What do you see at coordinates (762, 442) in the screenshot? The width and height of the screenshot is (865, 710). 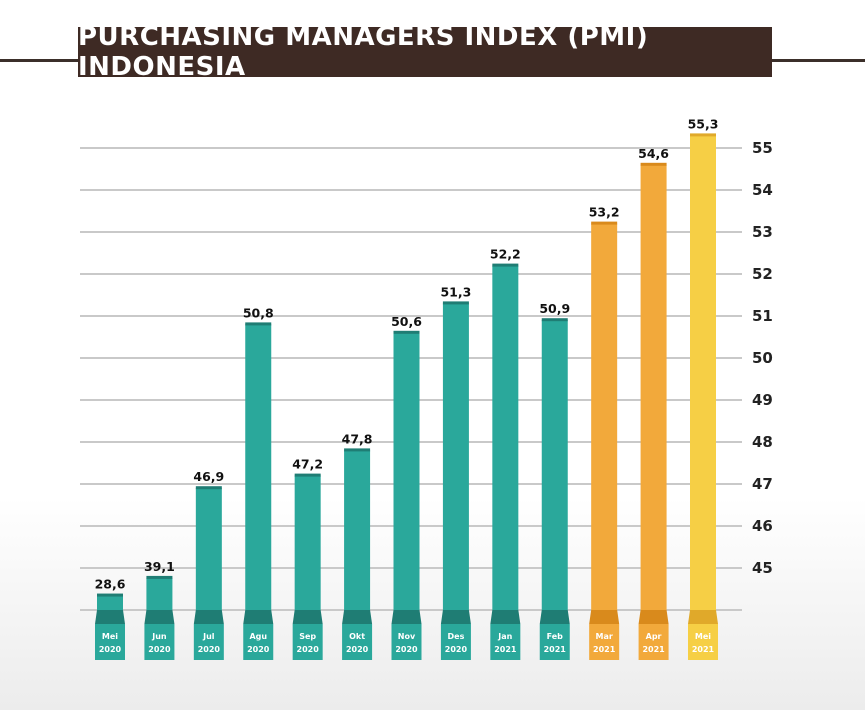 I see `y-tick-label: 48` at bounding box center [762, 442].